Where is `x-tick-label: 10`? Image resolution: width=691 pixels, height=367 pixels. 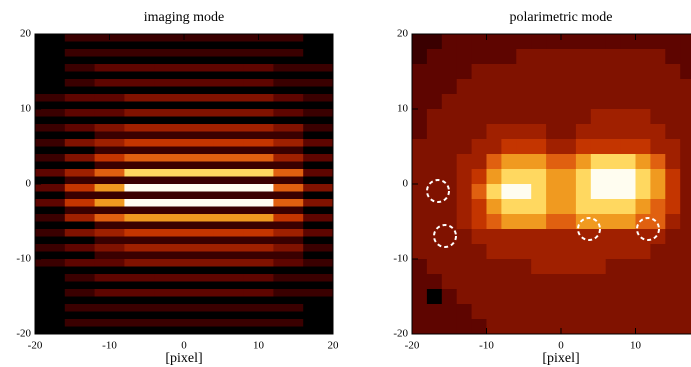
x-tick-label: 10 is located at coordinates (636, 346).